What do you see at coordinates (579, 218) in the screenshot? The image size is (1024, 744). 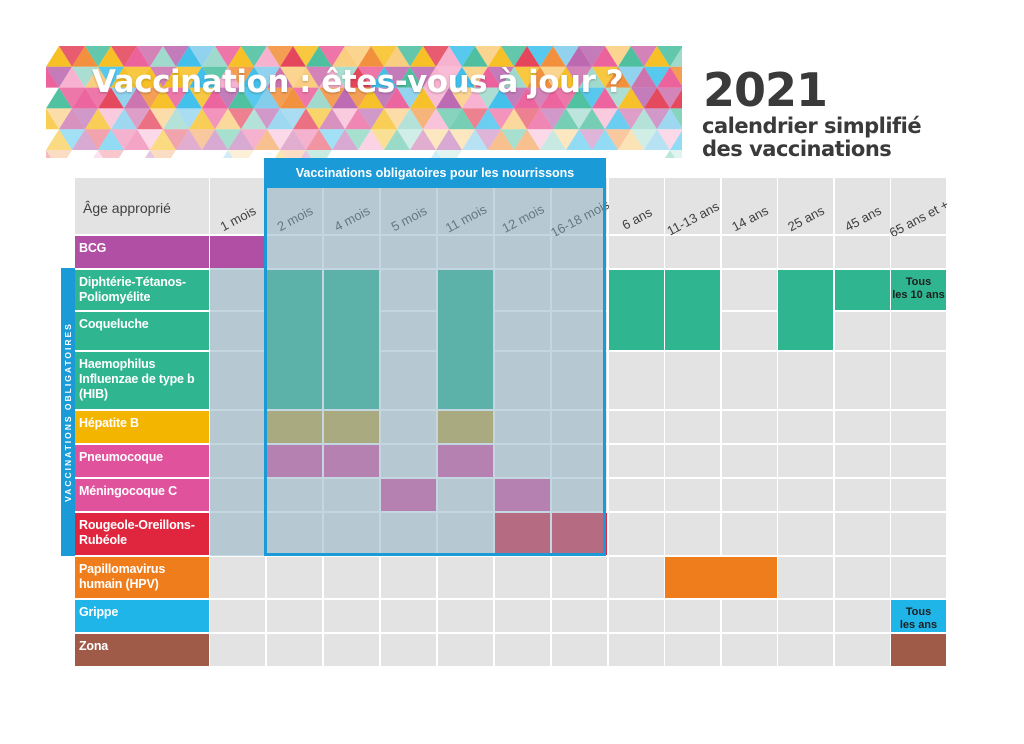 I see `age-column-label: 16-18 mois` at bounding box center [579, 218].